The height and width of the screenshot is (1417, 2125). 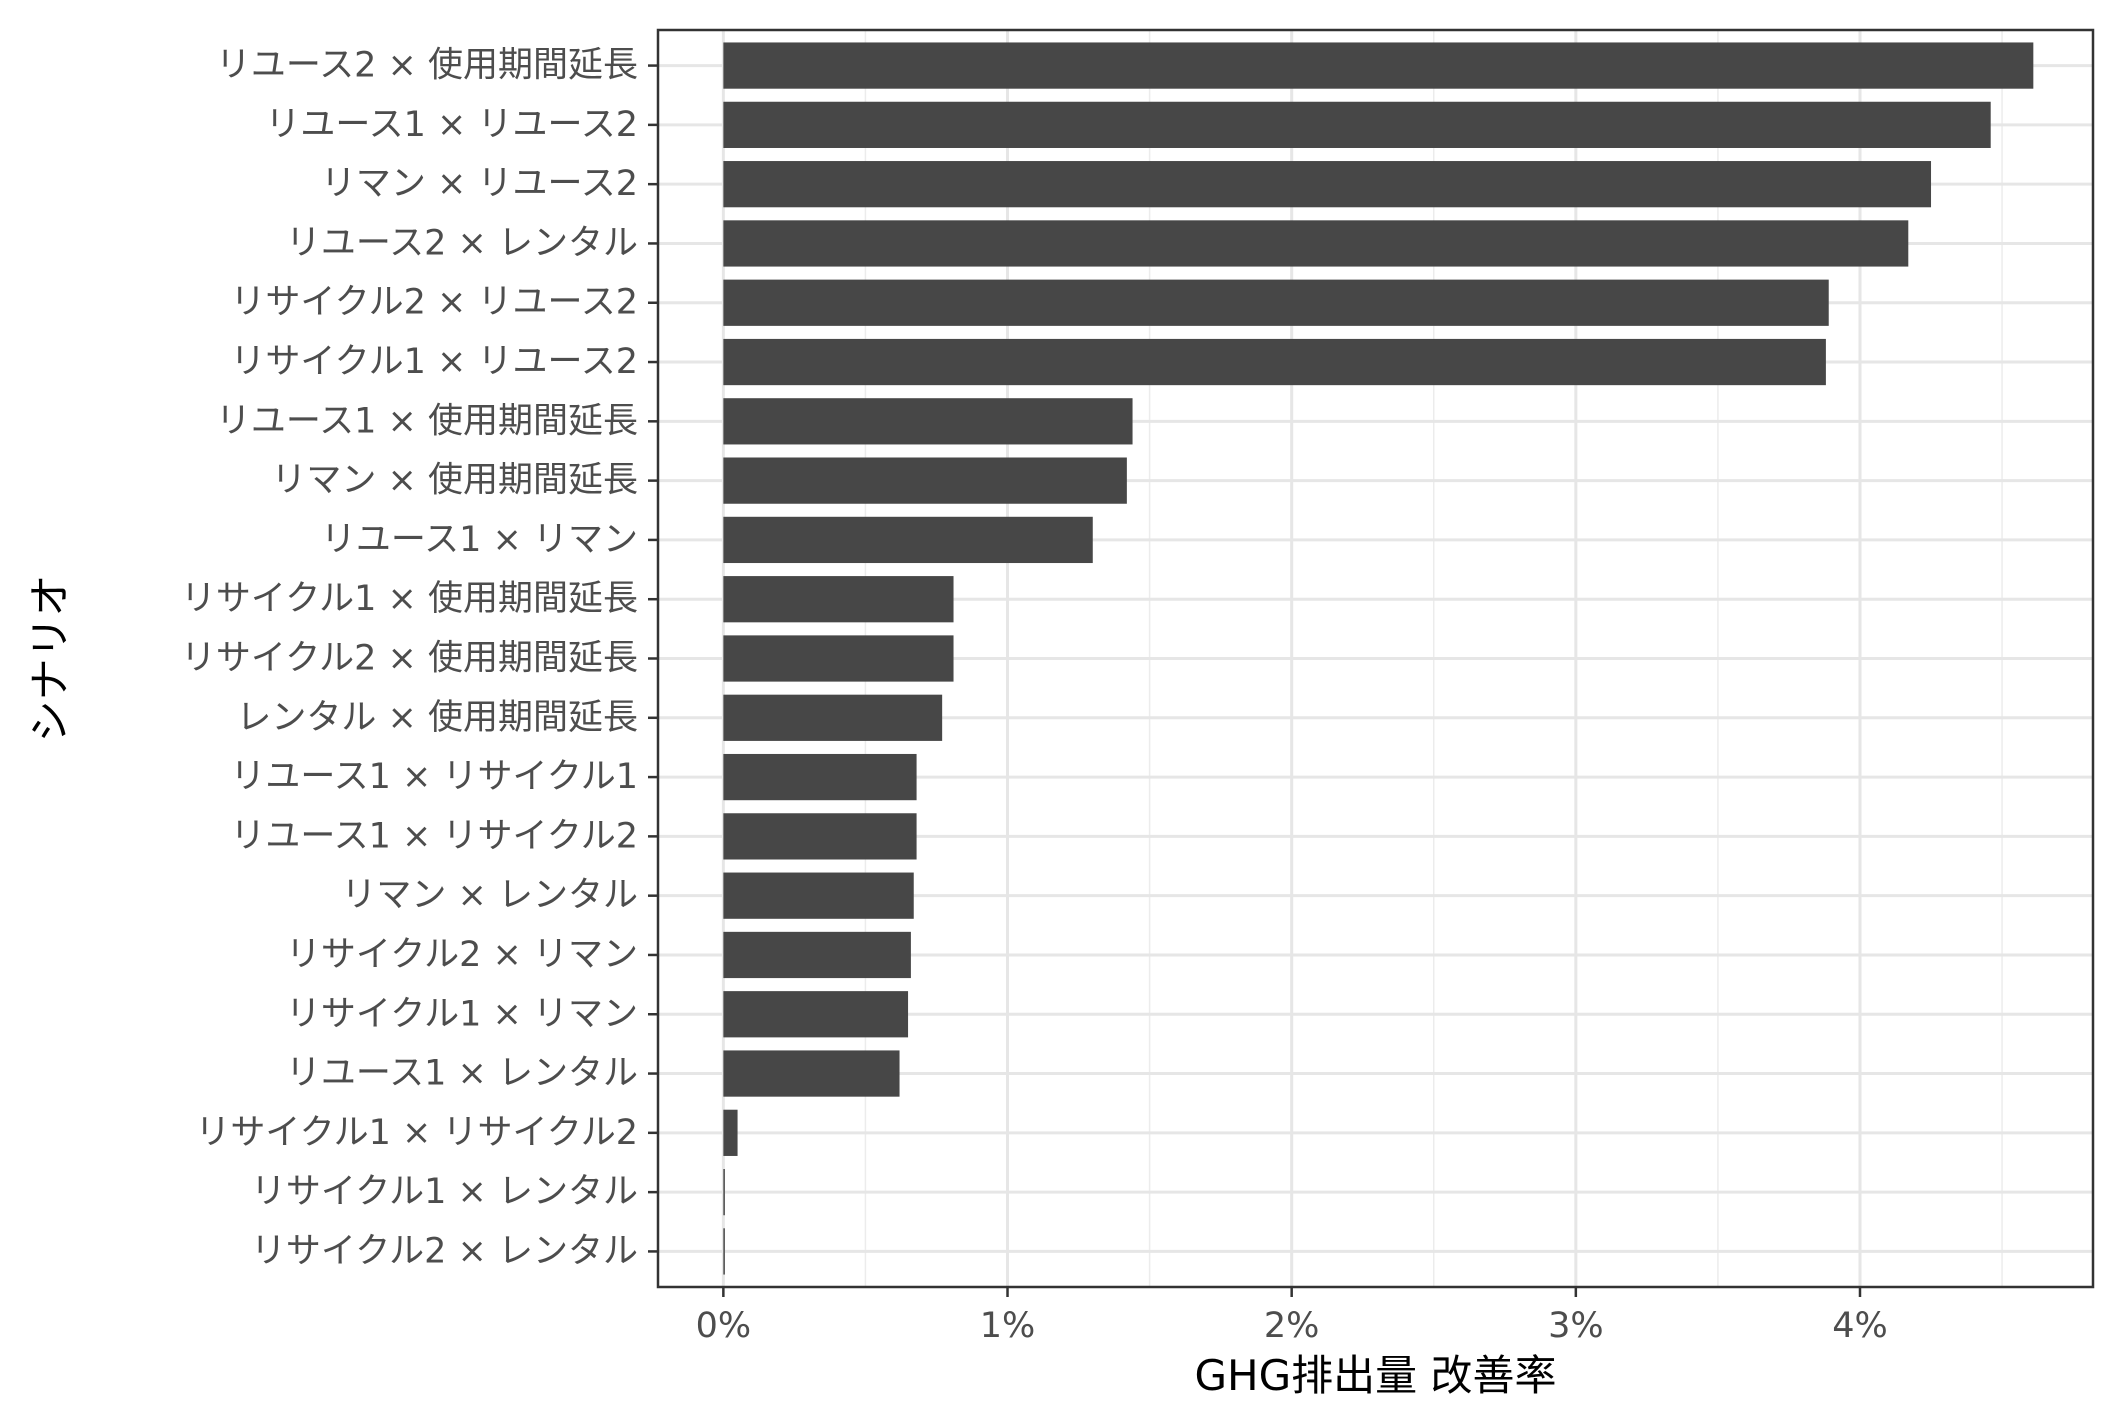 I want to click on y-tick-label: リサイクル2 × 使用期間延長, so click(x=409, y=659).